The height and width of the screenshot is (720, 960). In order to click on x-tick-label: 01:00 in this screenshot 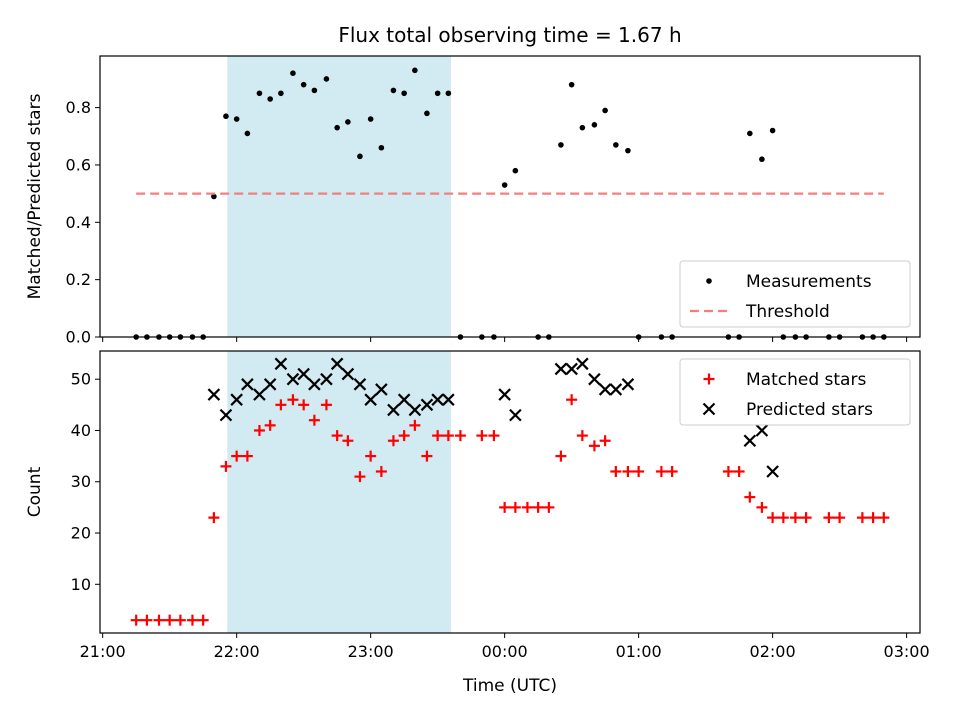, I will do `click(639, 651)`.